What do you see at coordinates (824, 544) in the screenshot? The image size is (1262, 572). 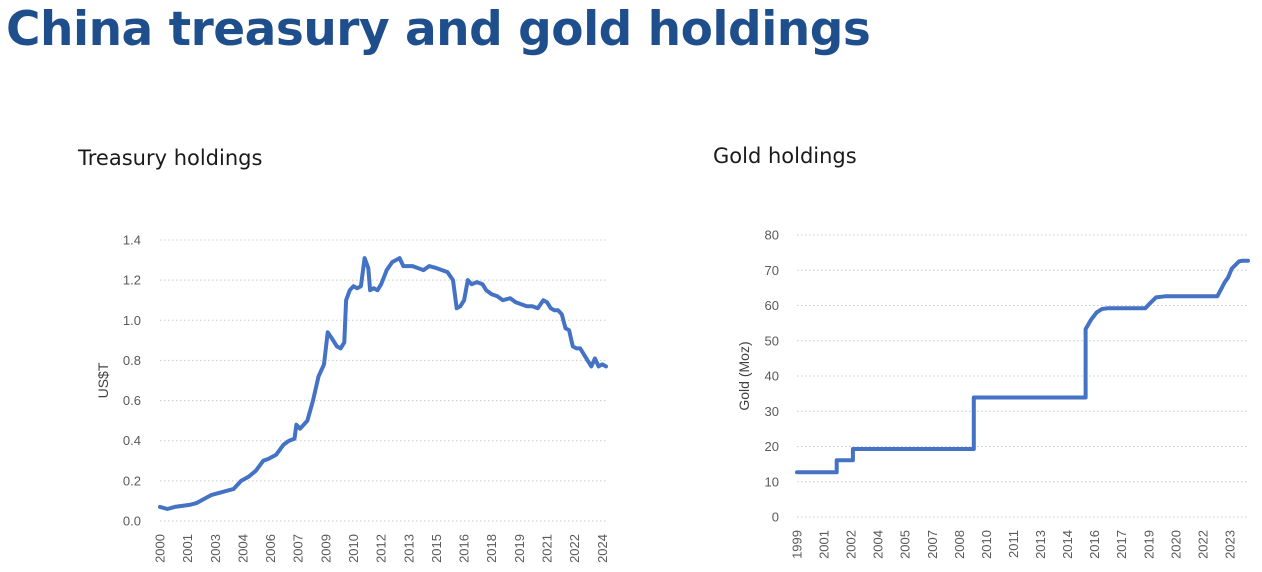 I see `gold-x-tick-label: 2001` at bounding box center [824, 544].